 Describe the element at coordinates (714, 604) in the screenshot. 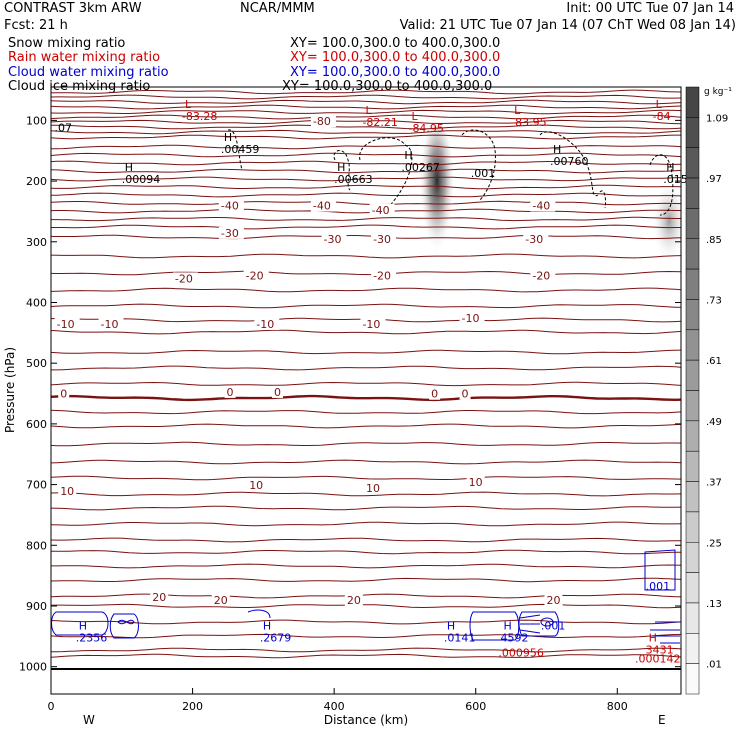

I see `colorbar-label: .13` at that location.